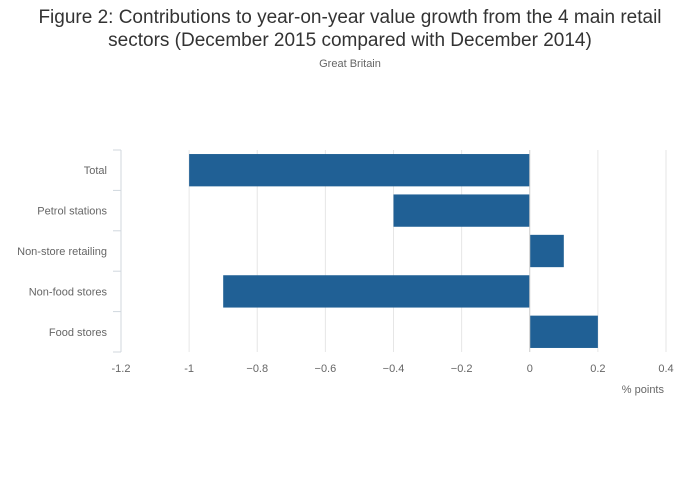  I want to click on y-category-label: Food stores, so click(78, 333).